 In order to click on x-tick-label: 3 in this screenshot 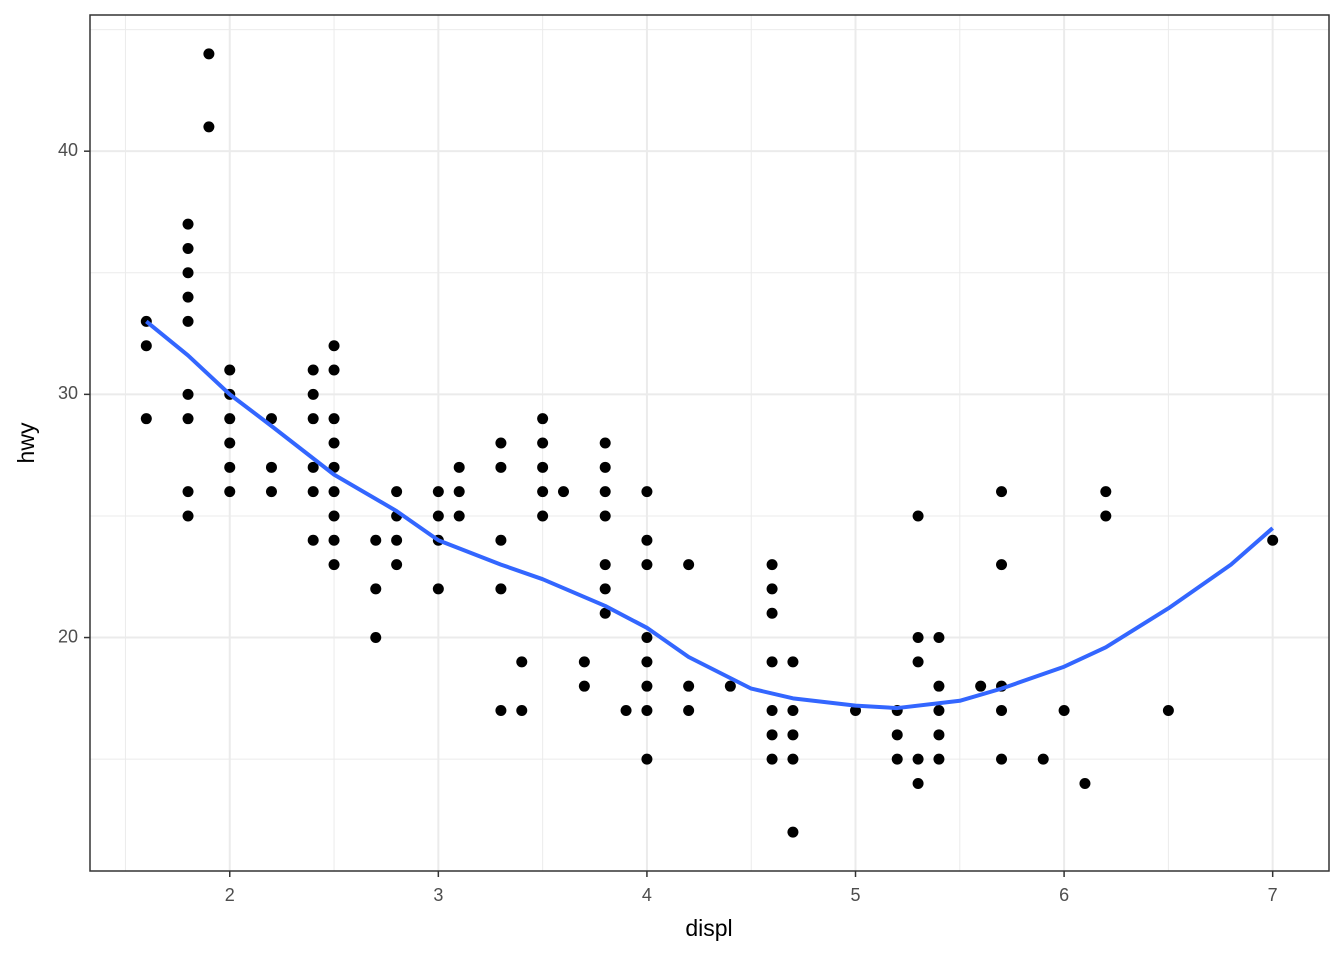, I will do `click(438, 895)`.